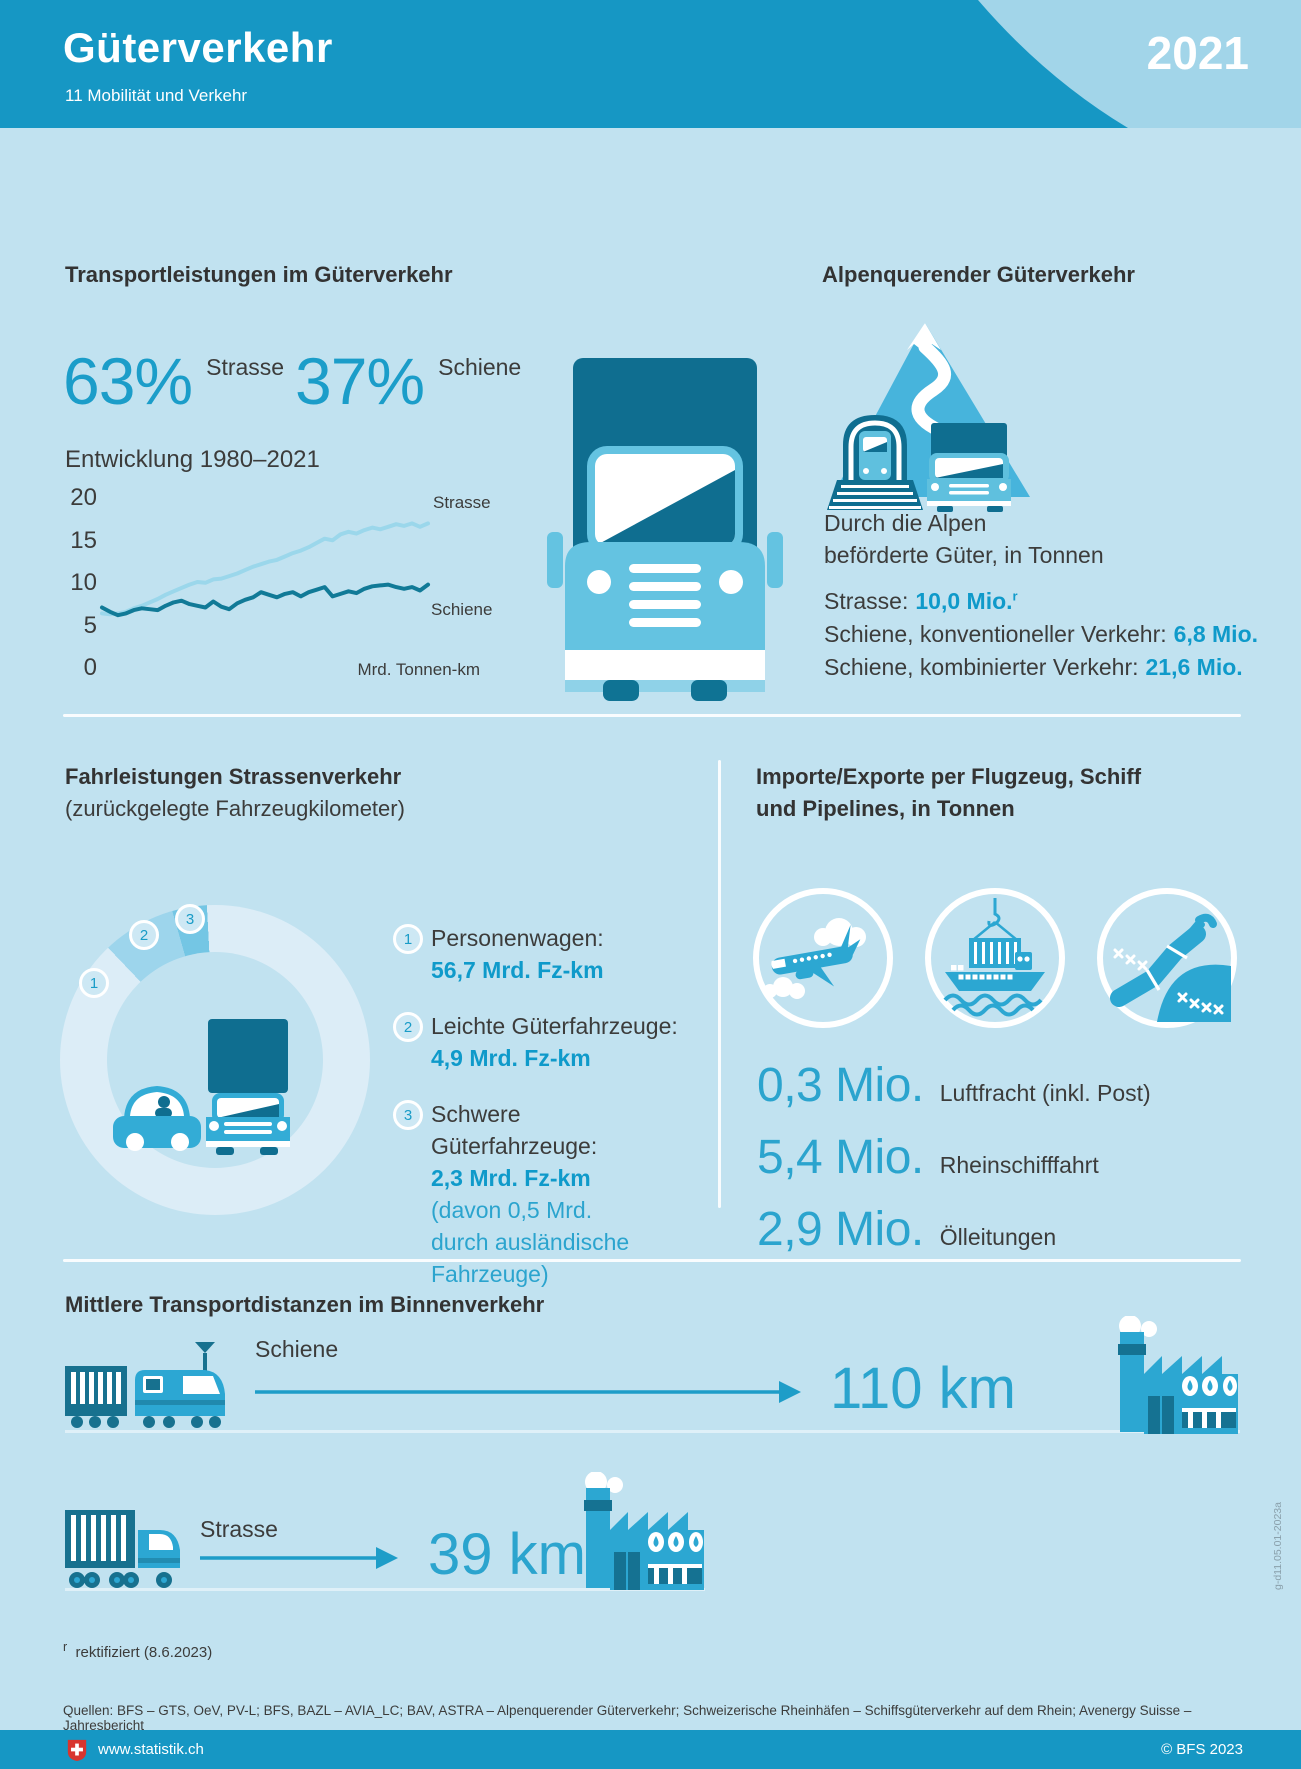 This screenshot has width=1301, height=1769. I want to click on donut-badge-2: 2, so click(144, 935).